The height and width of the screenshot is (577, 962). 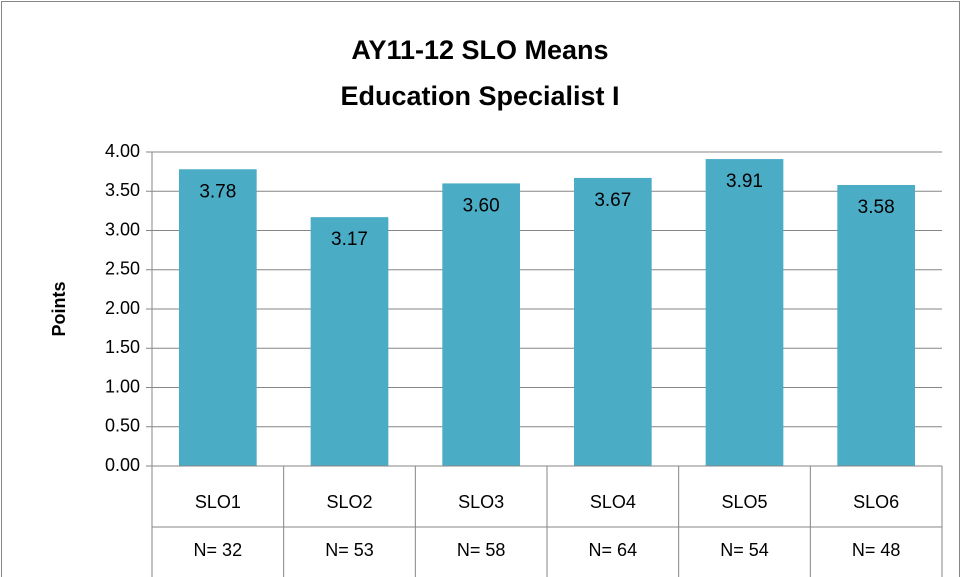 What do you see at coordinates (481, 205) in the screenshot?
I see `data-label: 3.60` at bounding box center [481, 205].